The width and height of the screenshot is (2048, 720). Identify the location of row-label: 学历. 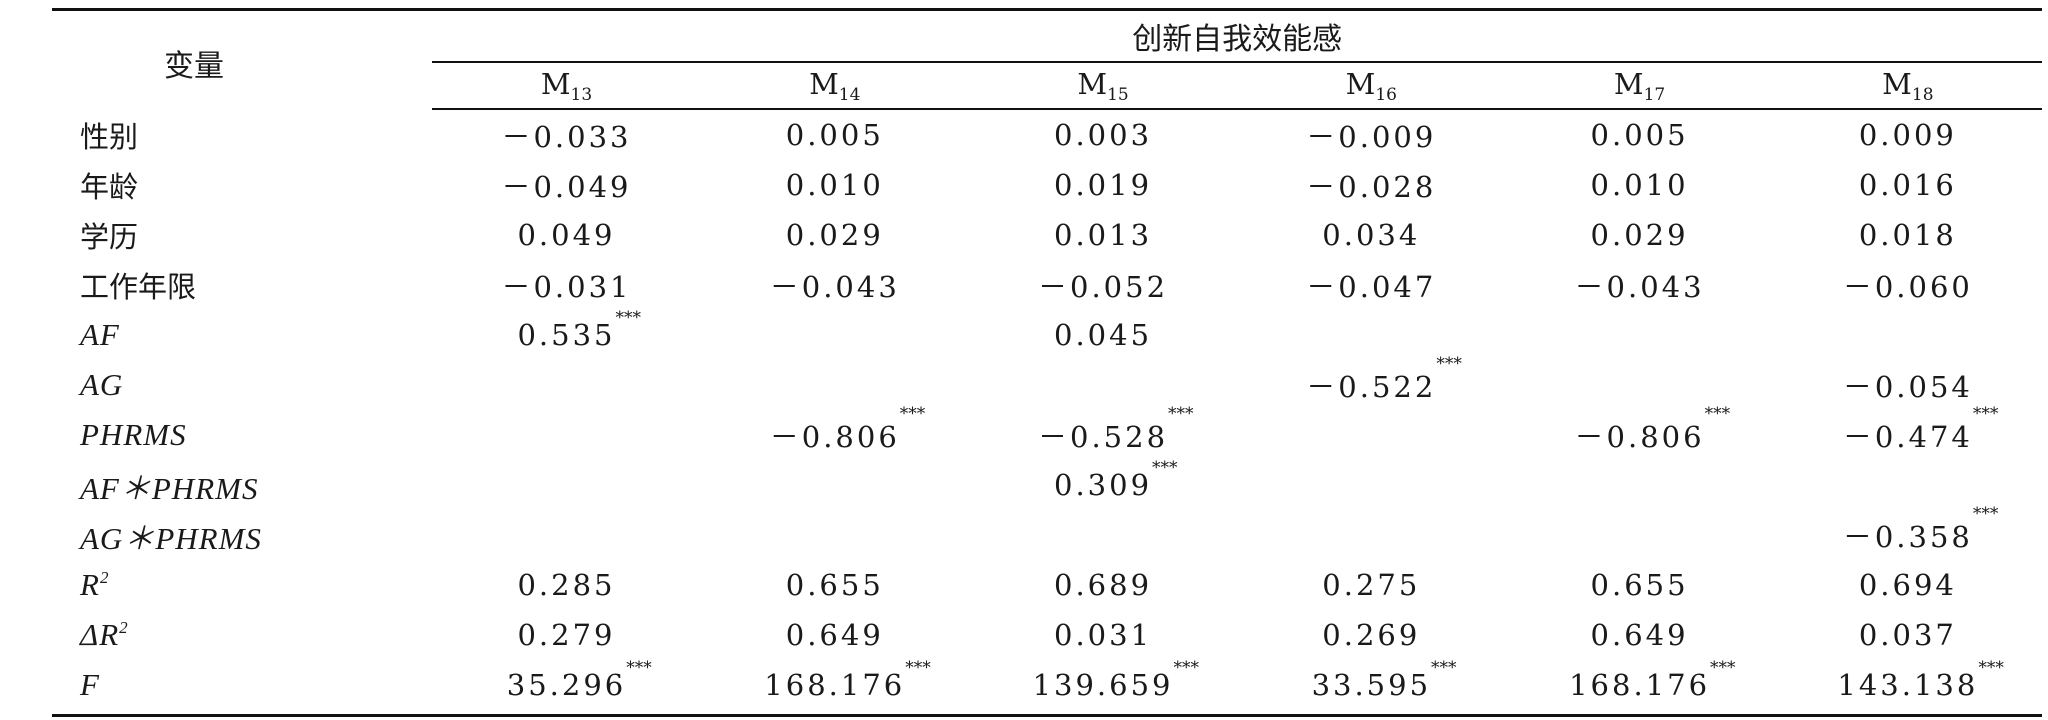
(242, 235).